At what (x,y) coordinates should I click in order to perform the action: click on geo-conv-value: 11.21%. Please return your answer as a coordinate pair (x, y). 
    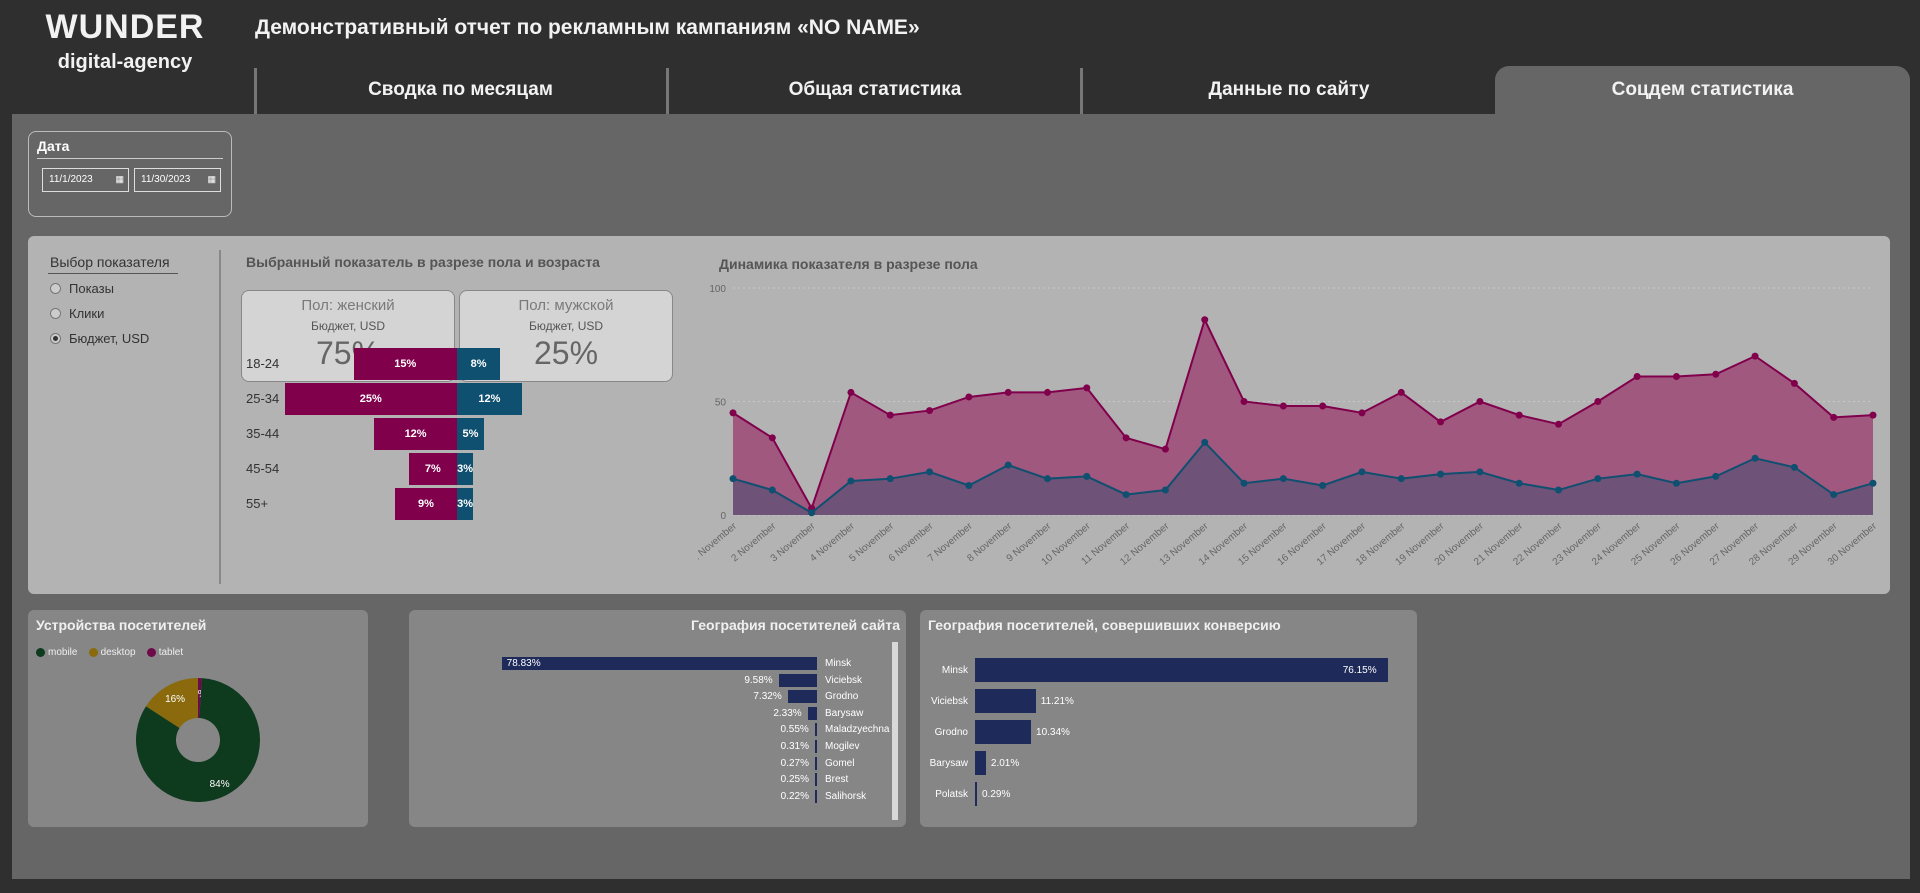
    Looking at the image, I should click on (1057, 701).